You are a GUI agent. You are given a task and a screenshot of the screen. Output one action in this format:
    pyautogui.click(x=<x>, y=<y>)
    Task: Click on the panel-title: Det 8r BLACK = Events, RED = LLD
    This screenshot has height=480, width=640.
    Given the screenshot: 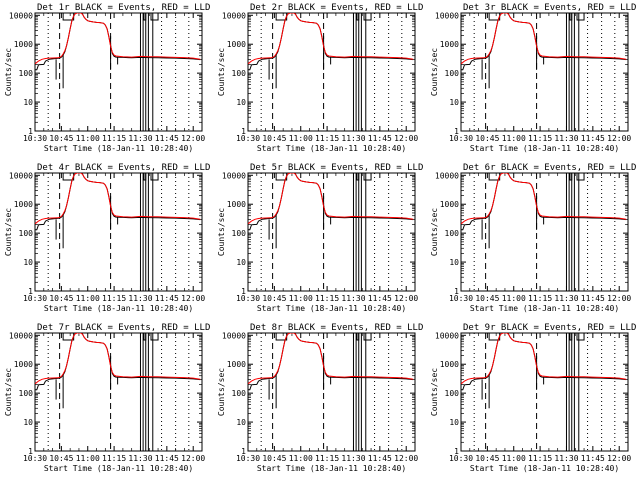 What is the action you would take?
    pyautogui.click(x=336, y=328)
    